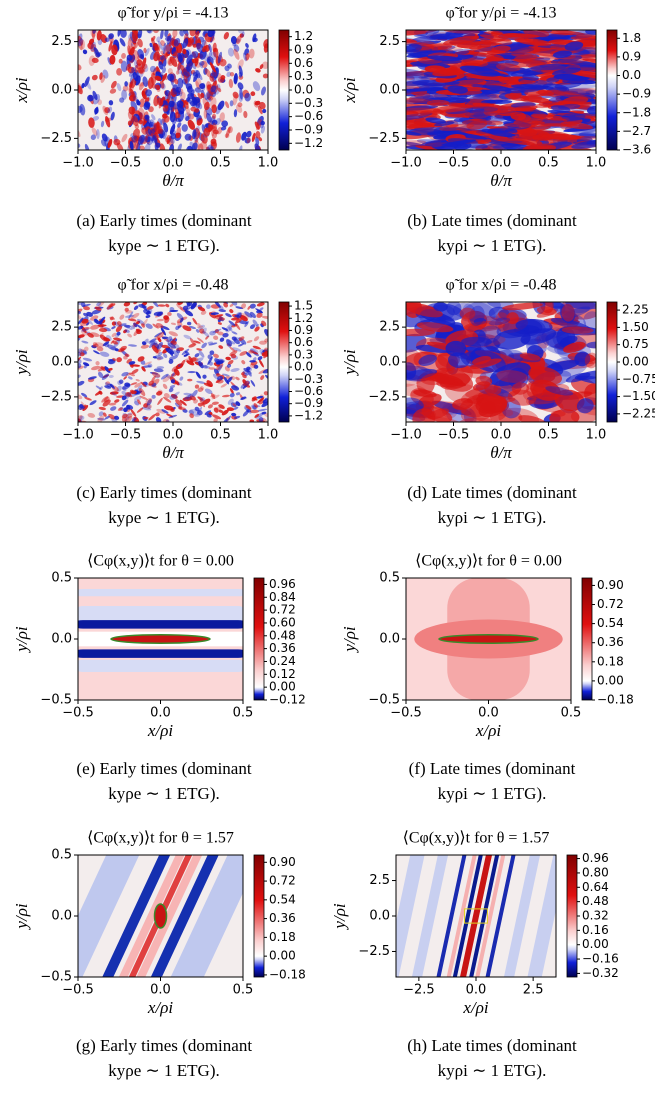  I want to click on colorbar-tick-label: −3.6, so click(636, 150).